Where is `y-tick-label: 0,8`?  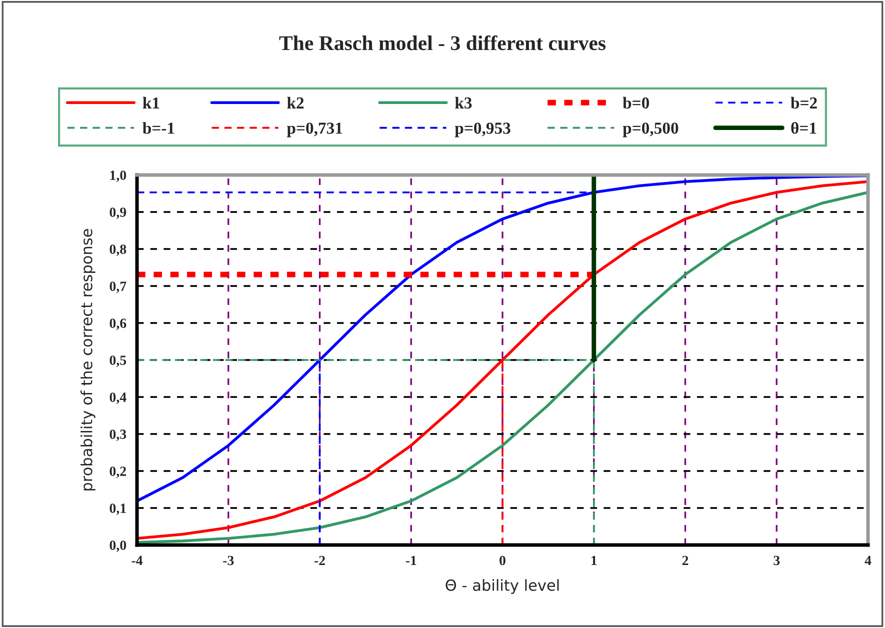 y-tick-label: 0,8 is located at coordinates (118, 250).